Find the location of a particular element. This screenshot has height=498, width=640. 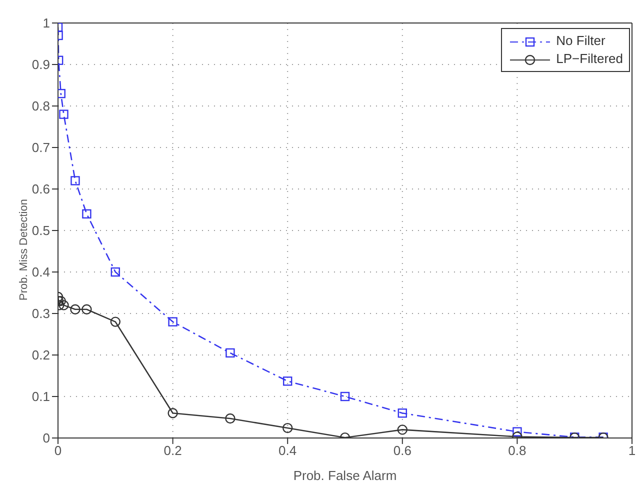

x-tick-label: 0.8 is located at coordinates (517, 450).